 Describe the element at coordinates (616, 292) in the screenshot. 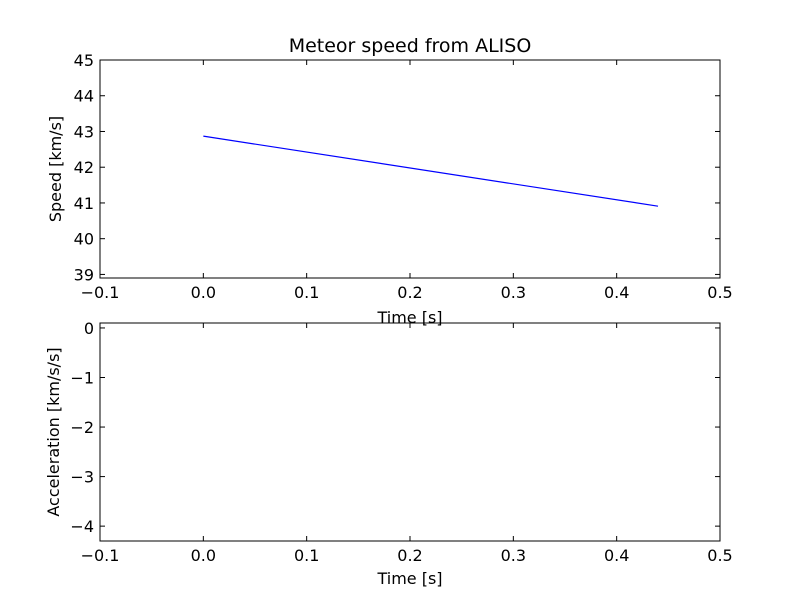

I see `speed-x-tick-label: 0.4` at that location.